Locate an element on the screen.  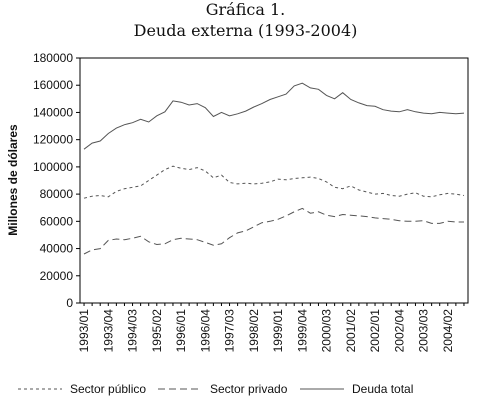
x-tick-label: 1996/04 is located at coordinates (205, 331).